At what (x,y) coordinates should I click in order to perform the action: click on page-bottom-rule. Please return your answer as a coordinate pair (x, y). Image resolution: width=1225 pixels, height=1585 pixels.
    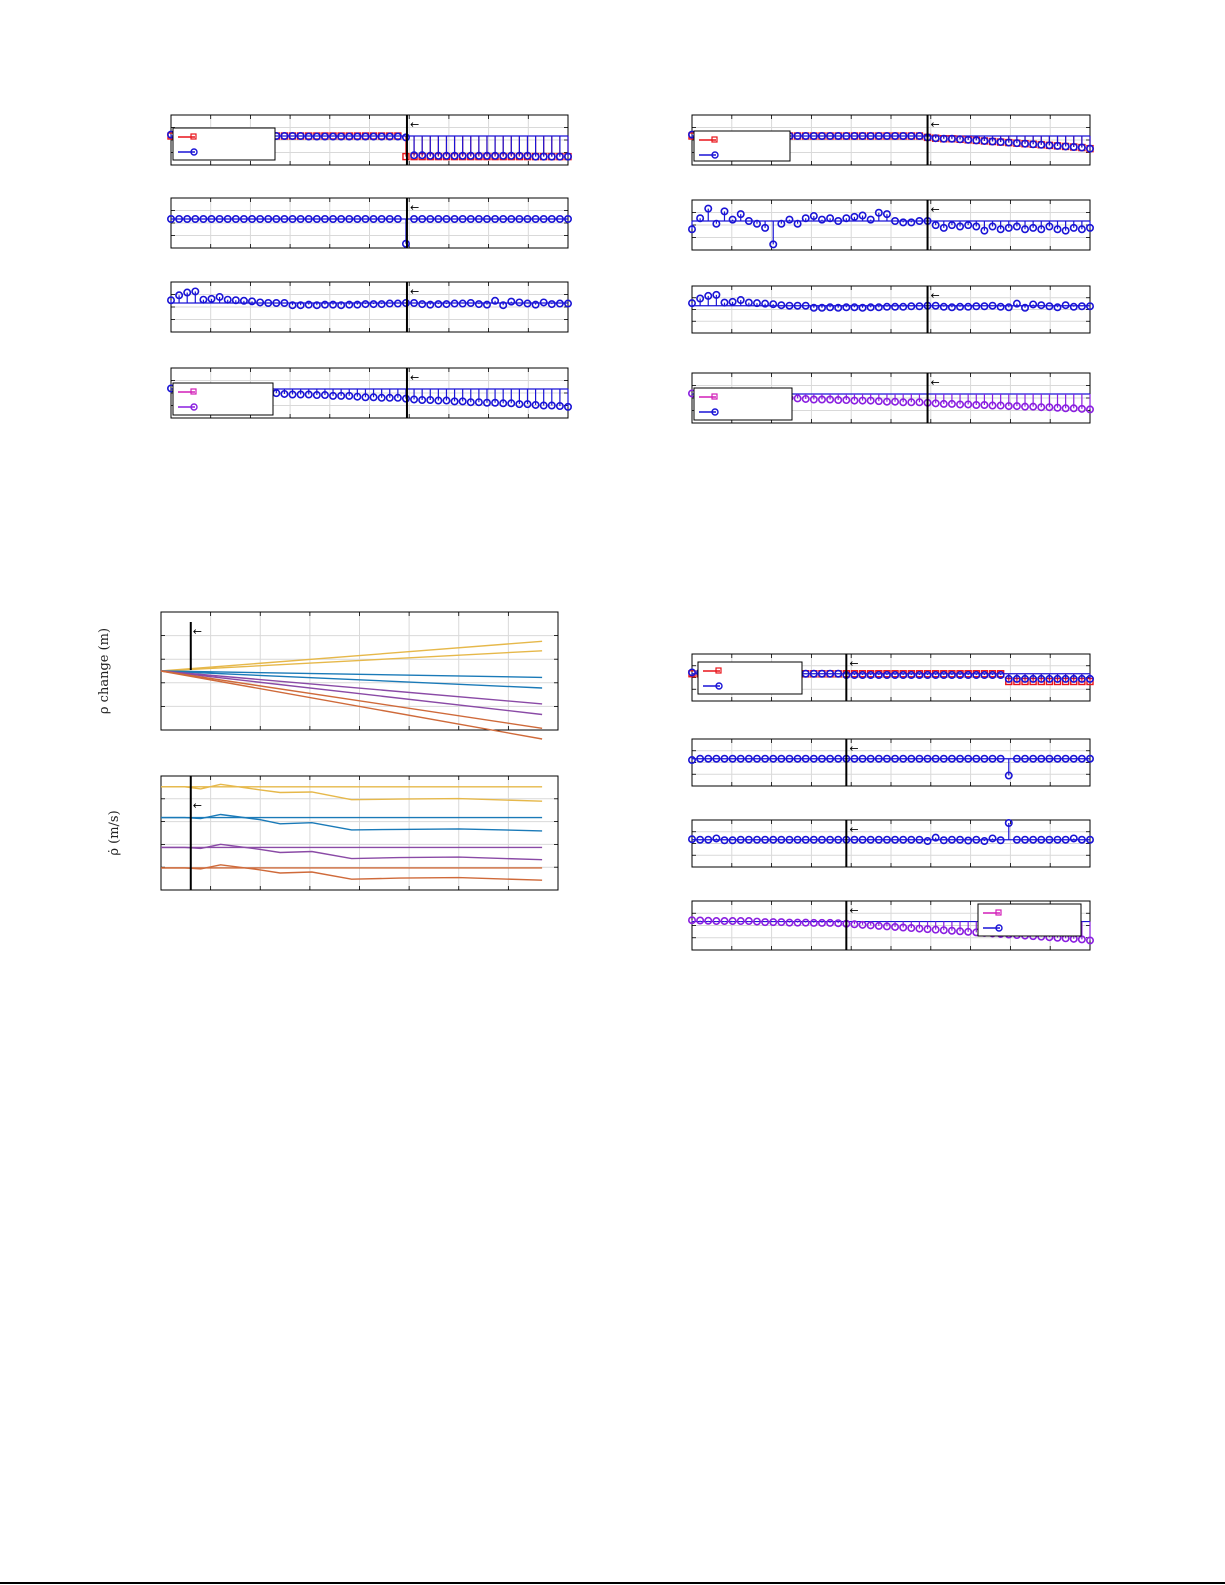
    Looking at the image, I should click on (612, 1583).